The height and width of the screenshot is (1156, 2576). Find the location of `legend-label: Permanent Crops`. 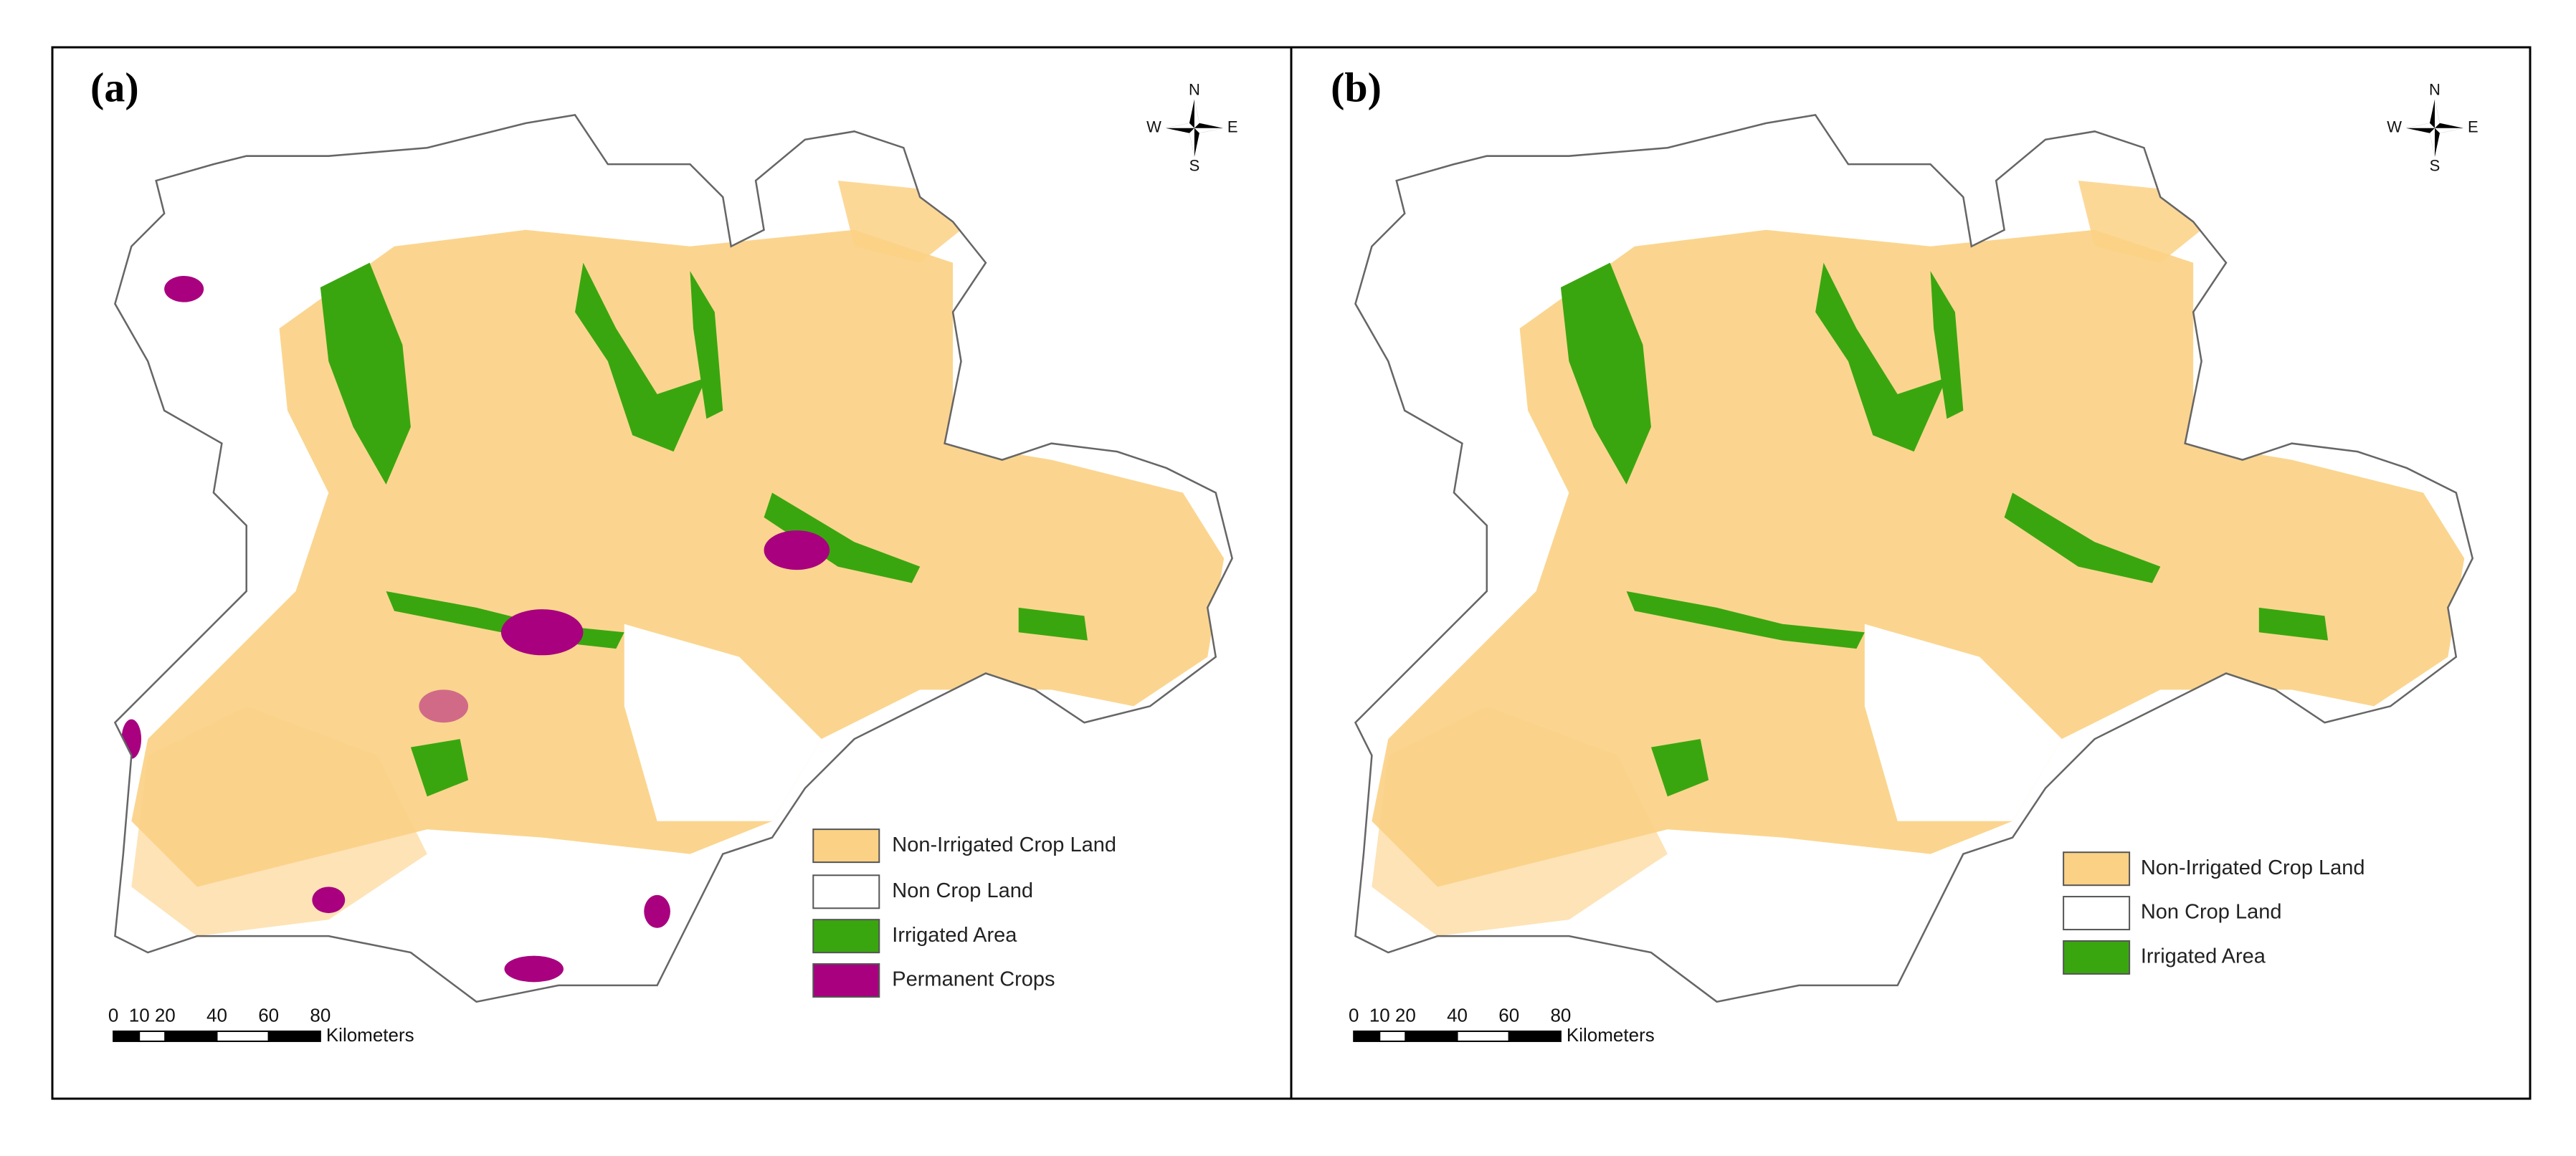

legend-label: Permanent Crops is located at coordinates (973, 979).